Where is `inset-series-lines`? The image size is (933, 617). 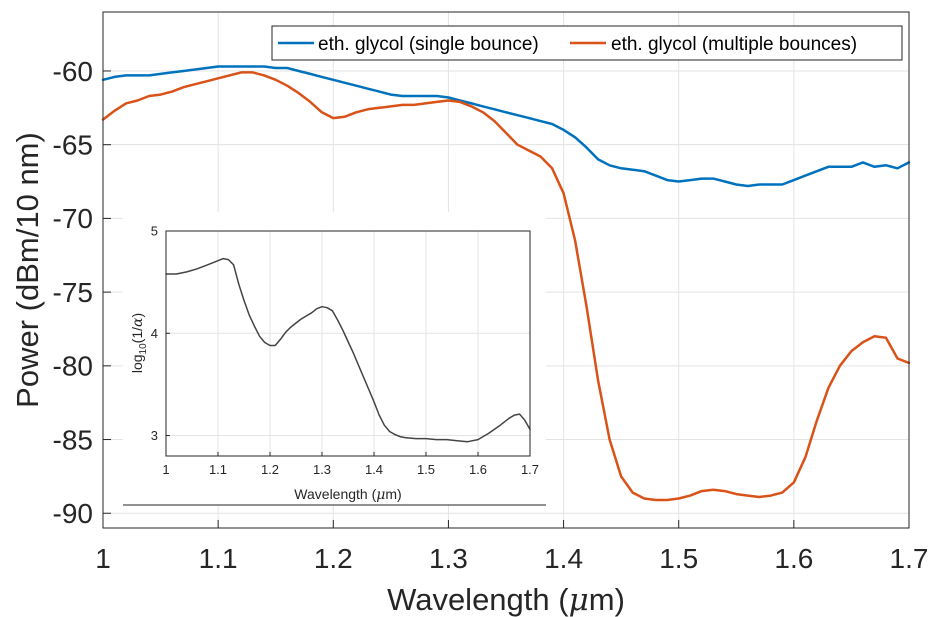
inset-series-lines is located at coordinates (348, 350).